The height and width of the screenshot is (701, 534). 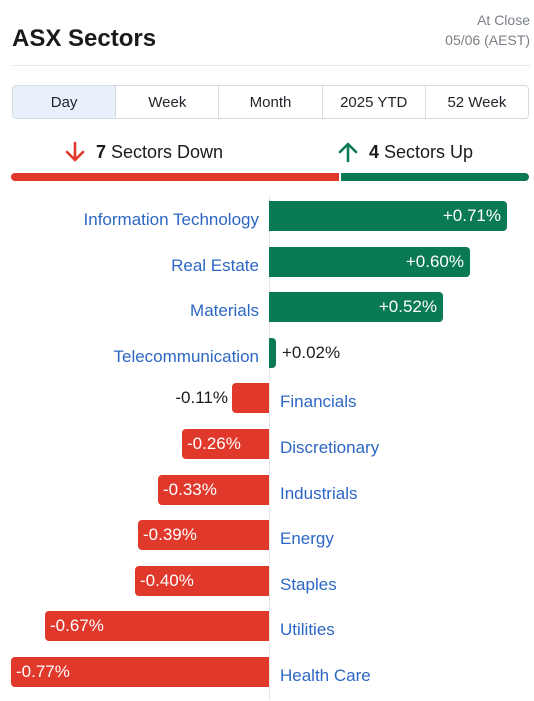 I want to click on tab-month: Month, so click(x=269, y=102).